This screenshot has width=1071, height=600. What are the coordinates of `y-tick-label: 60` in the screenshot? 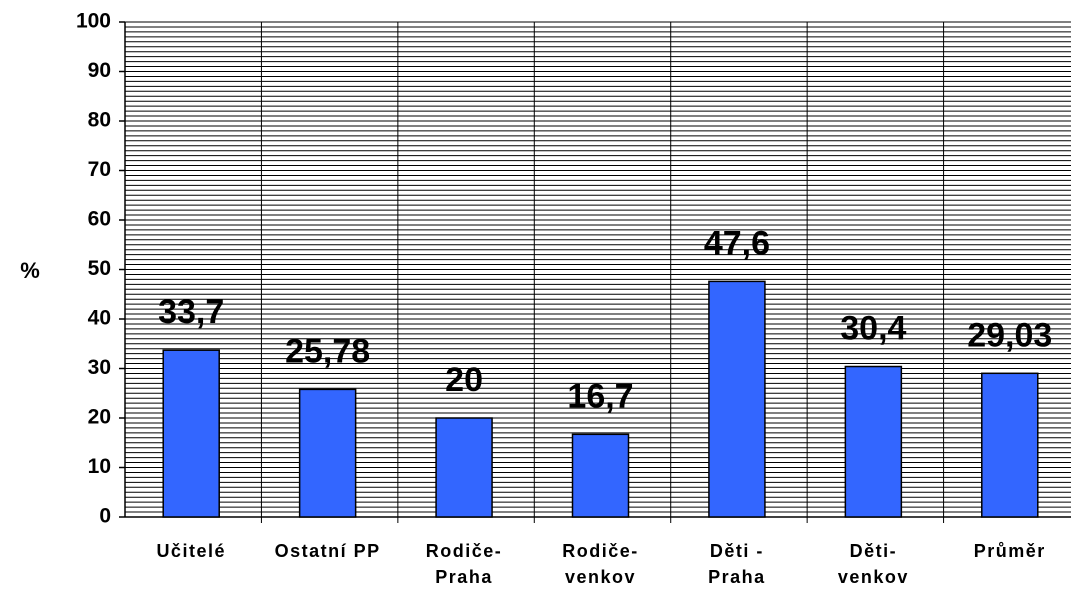 It's located at (99, 219).